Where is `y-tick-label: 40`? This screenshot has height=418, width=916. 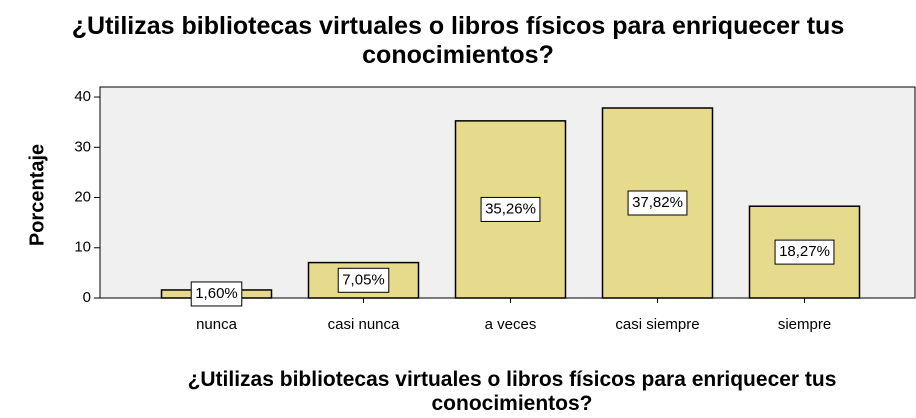
y-tick-label: 40 is located at coordinates (82, 96).